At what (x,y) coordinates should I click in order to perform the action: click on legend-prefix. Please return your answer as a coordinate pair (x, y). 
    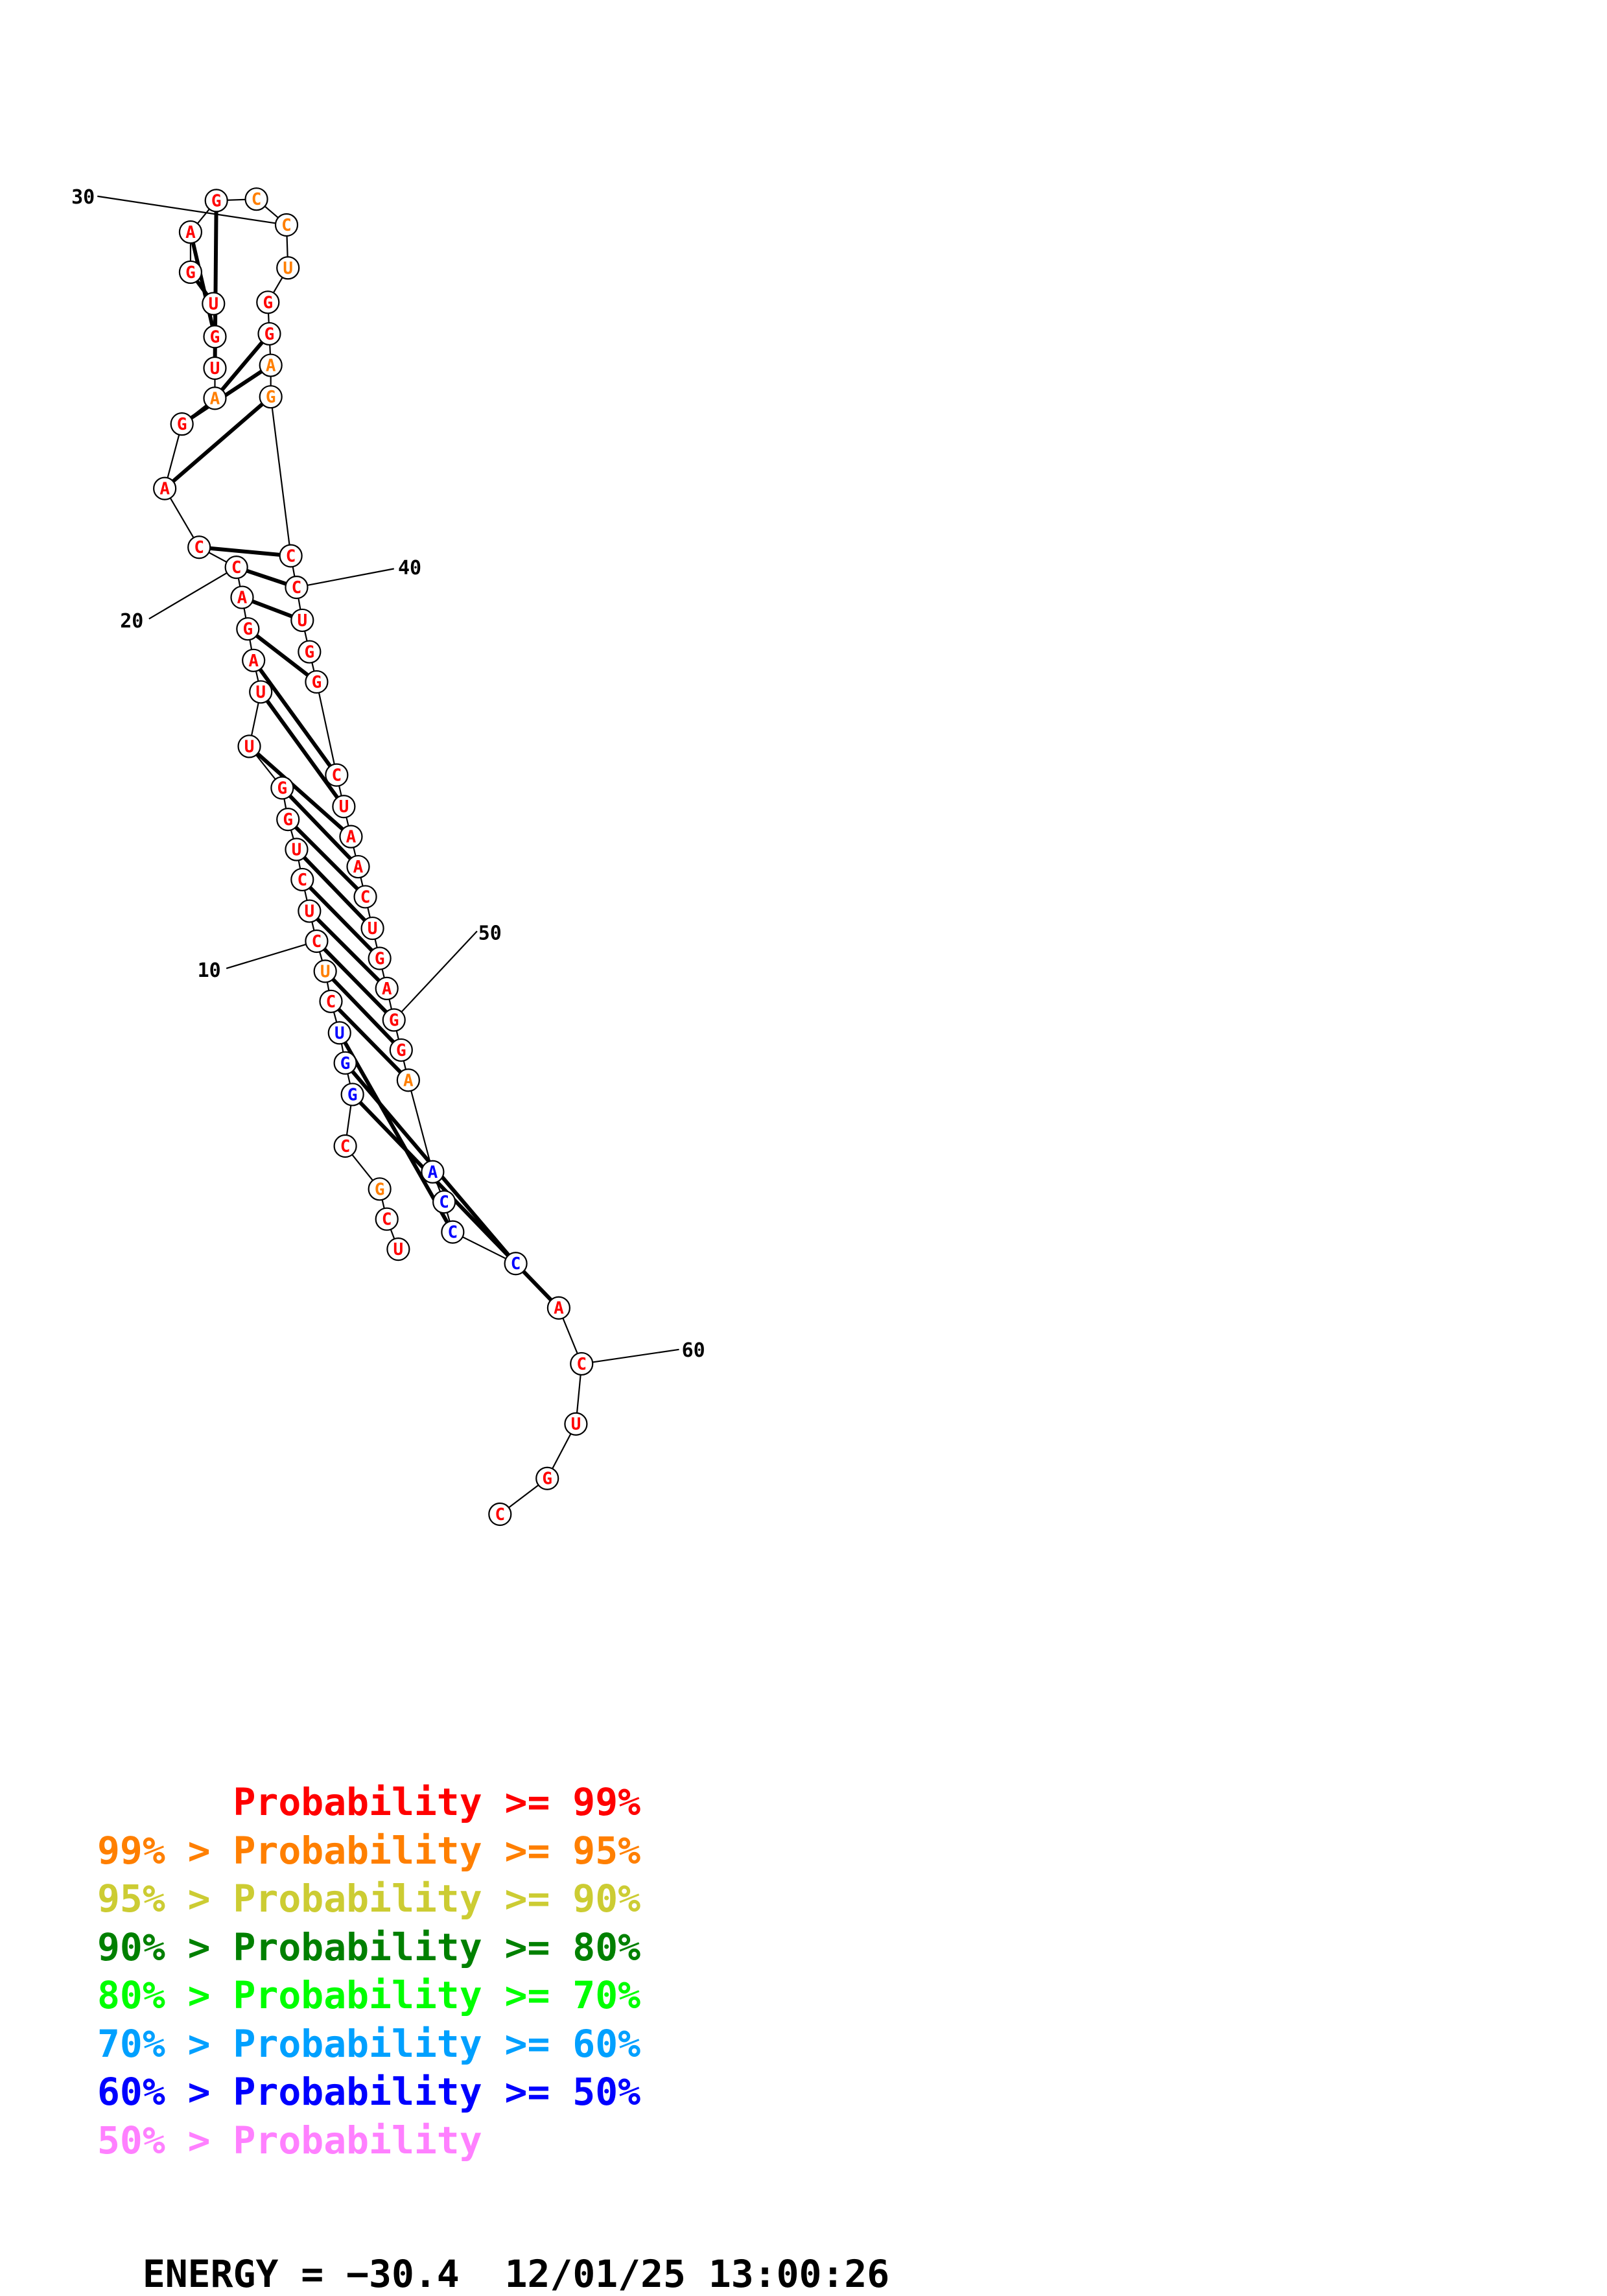
    Looking at the image, I should click on (165, 1802).